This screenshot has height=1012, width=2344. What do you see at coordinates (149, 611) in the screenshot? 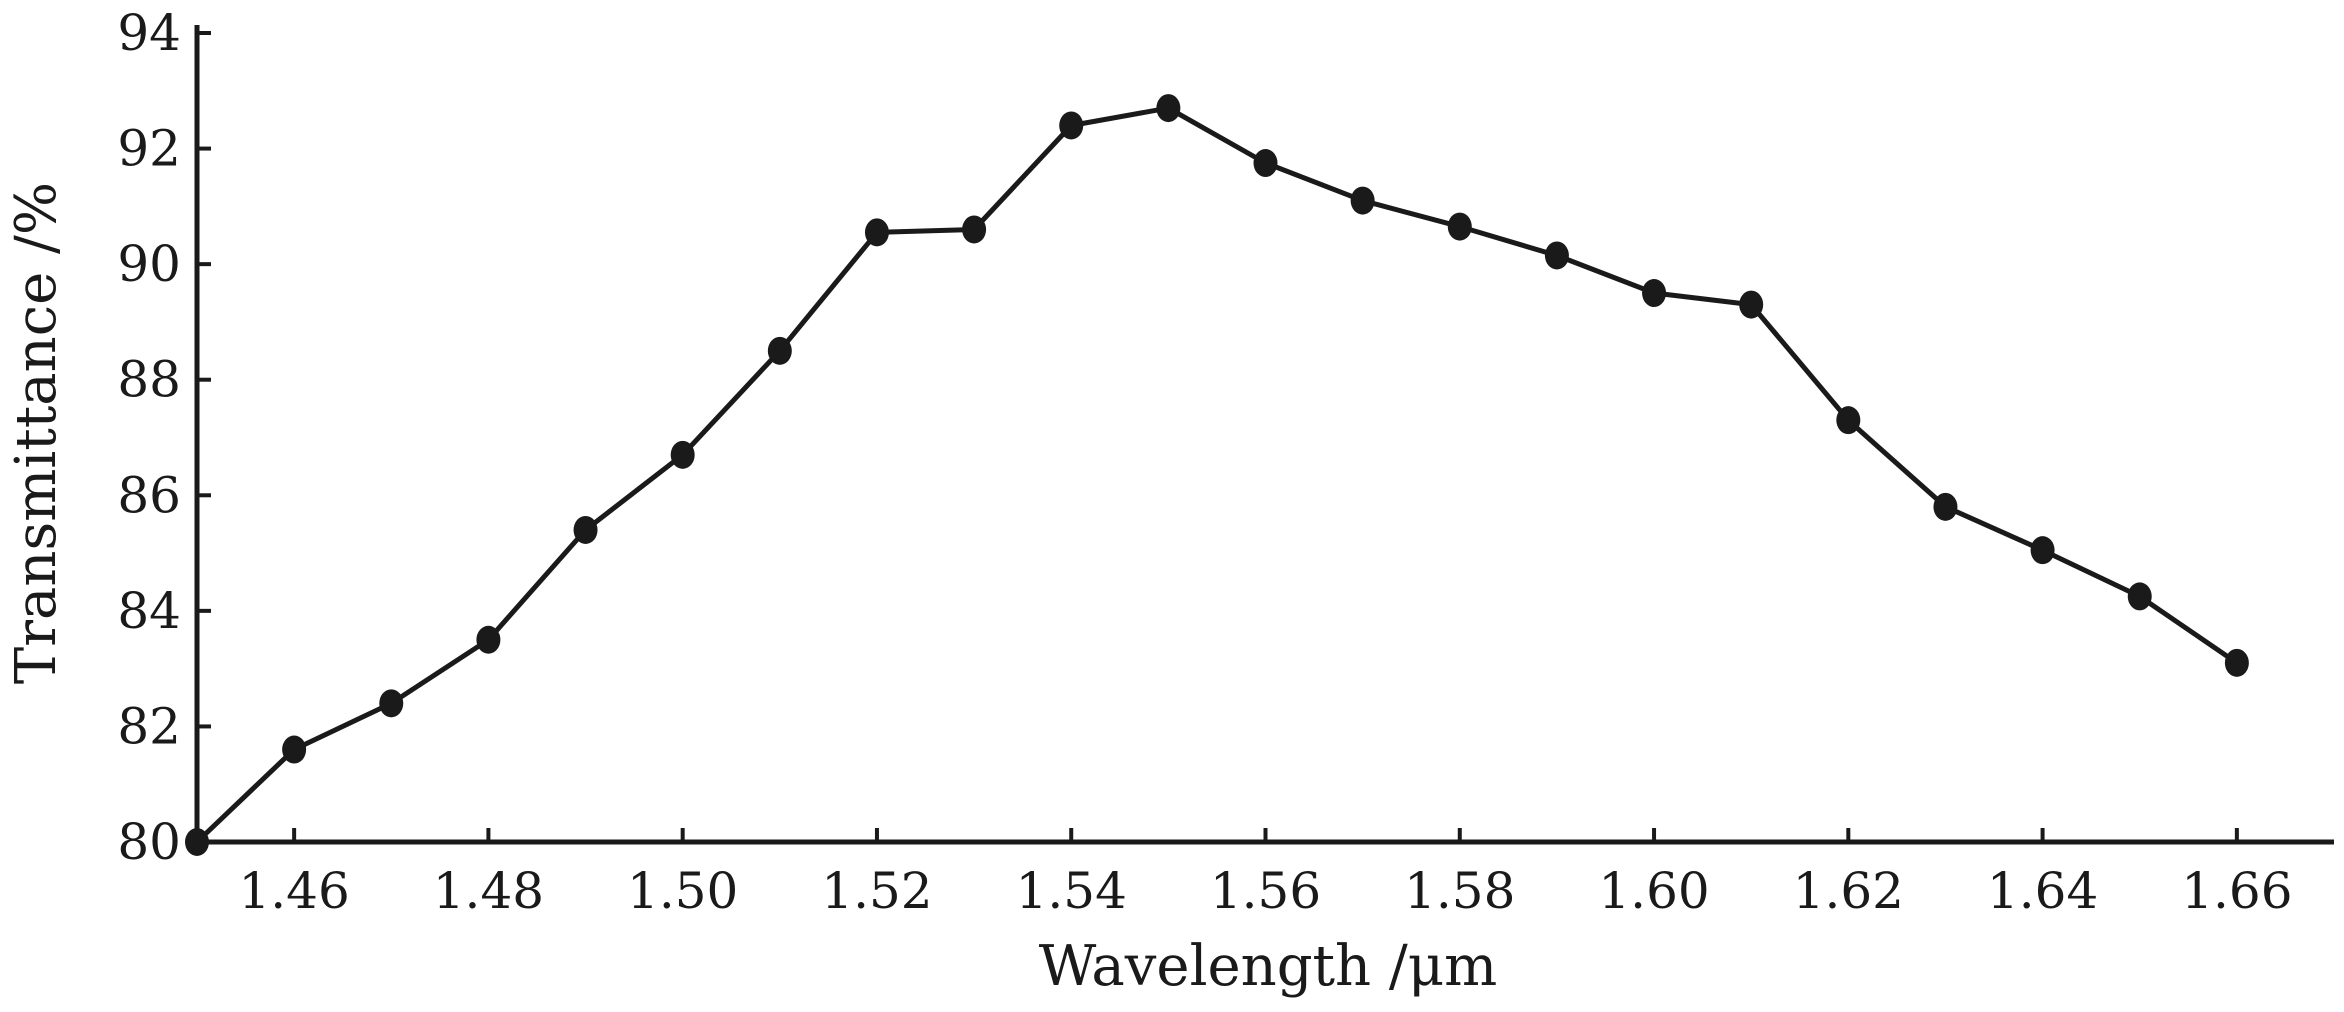
I see `y-tick-label: 84` at bounding box center [149, 611].